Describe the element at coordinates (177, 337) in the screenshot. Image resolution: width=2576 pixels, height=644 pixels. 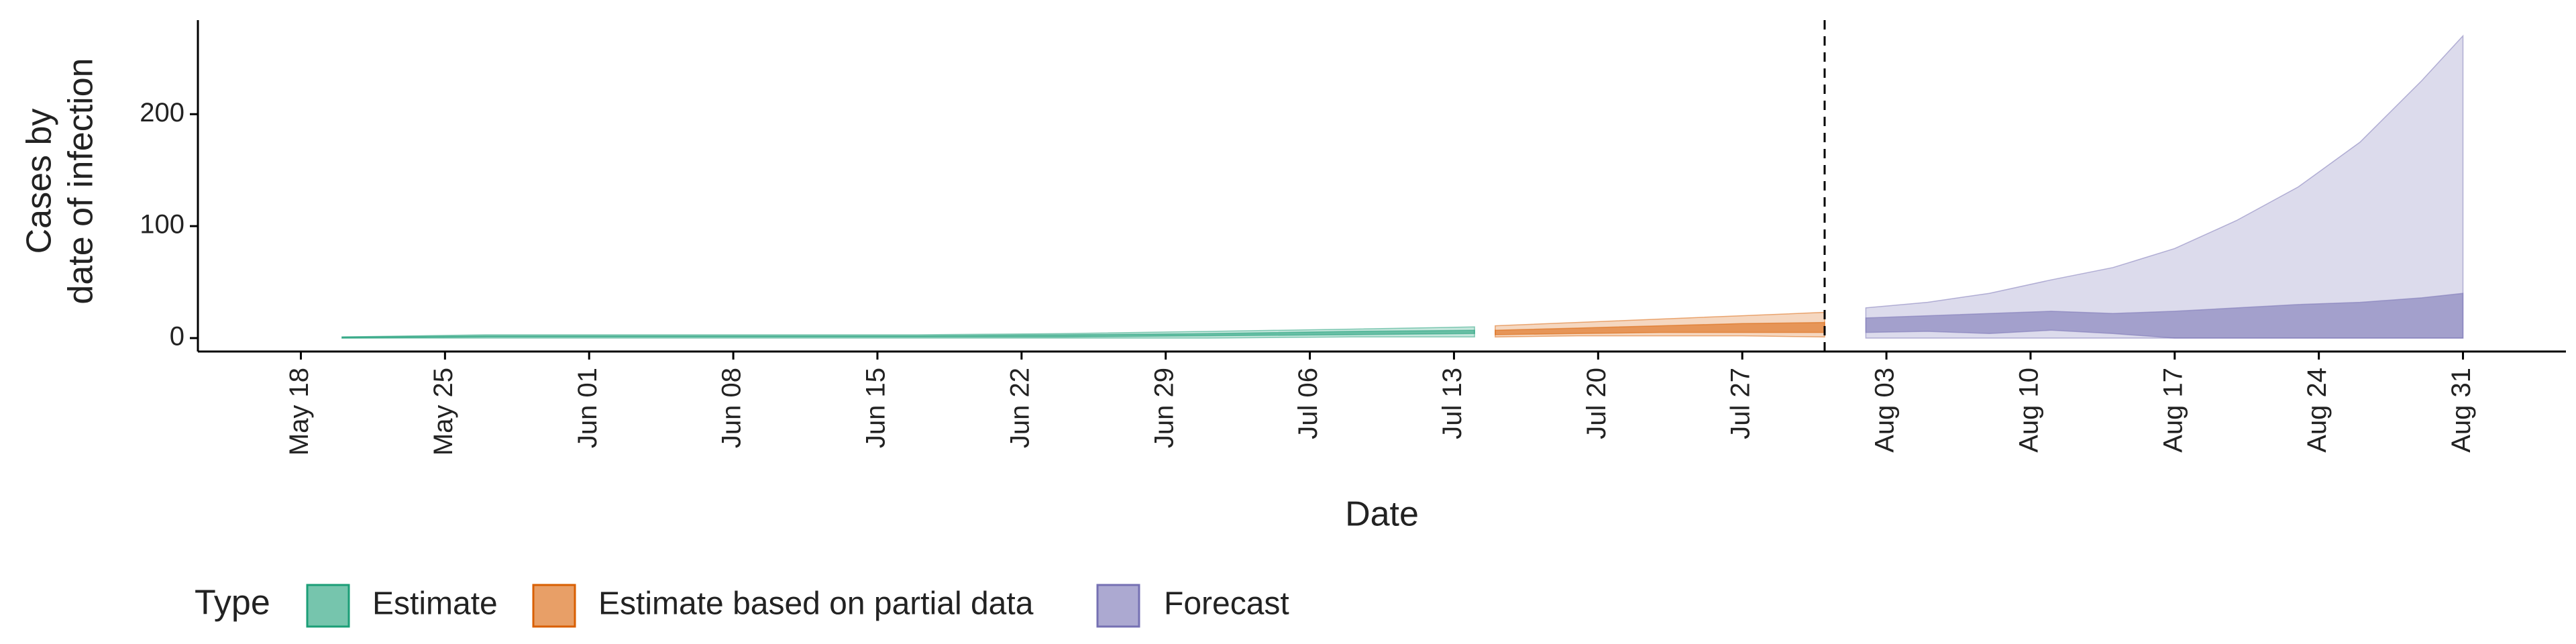
I see `y-tick-label: 0` at that location.